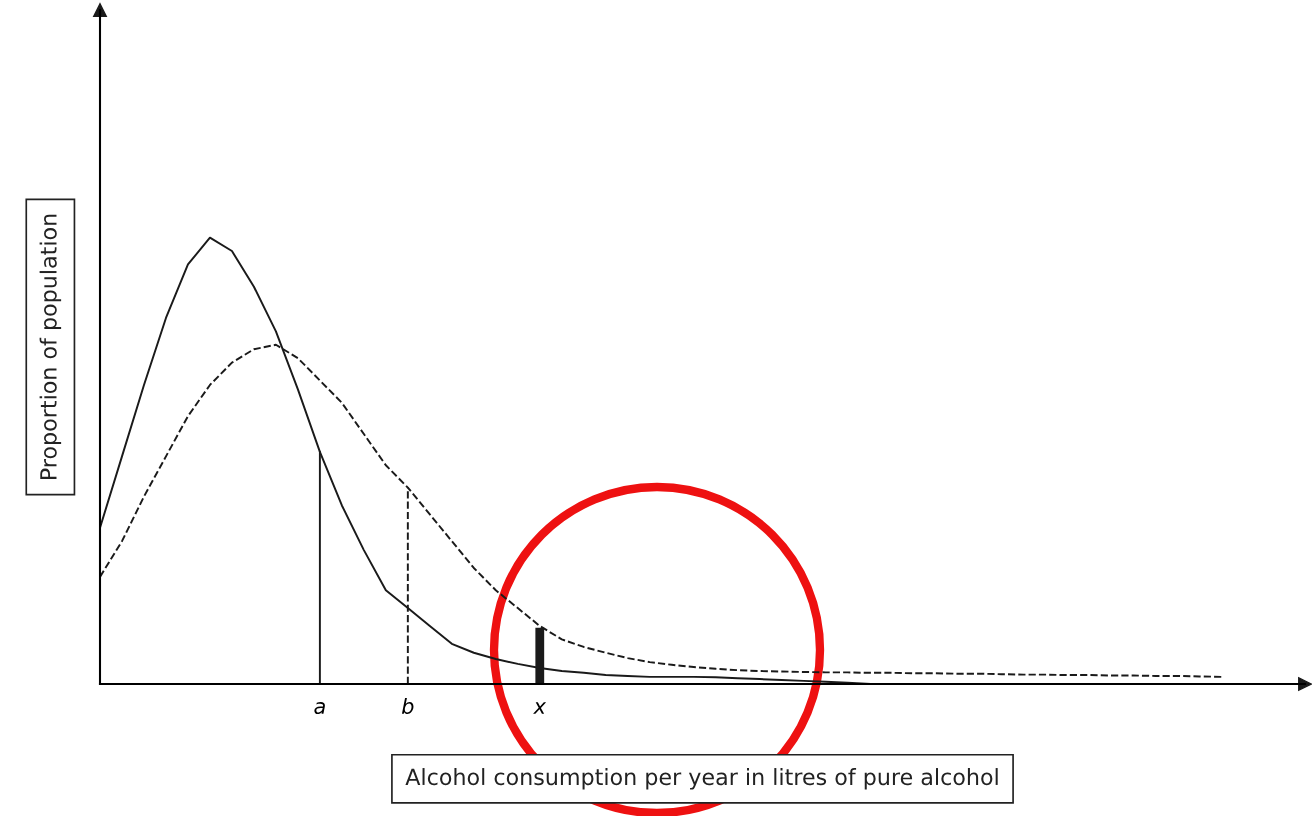  What do you see at coordinates (407, 706) in the screenshot?
I see `x-tick-label: b` at bounding box center [407, 706].